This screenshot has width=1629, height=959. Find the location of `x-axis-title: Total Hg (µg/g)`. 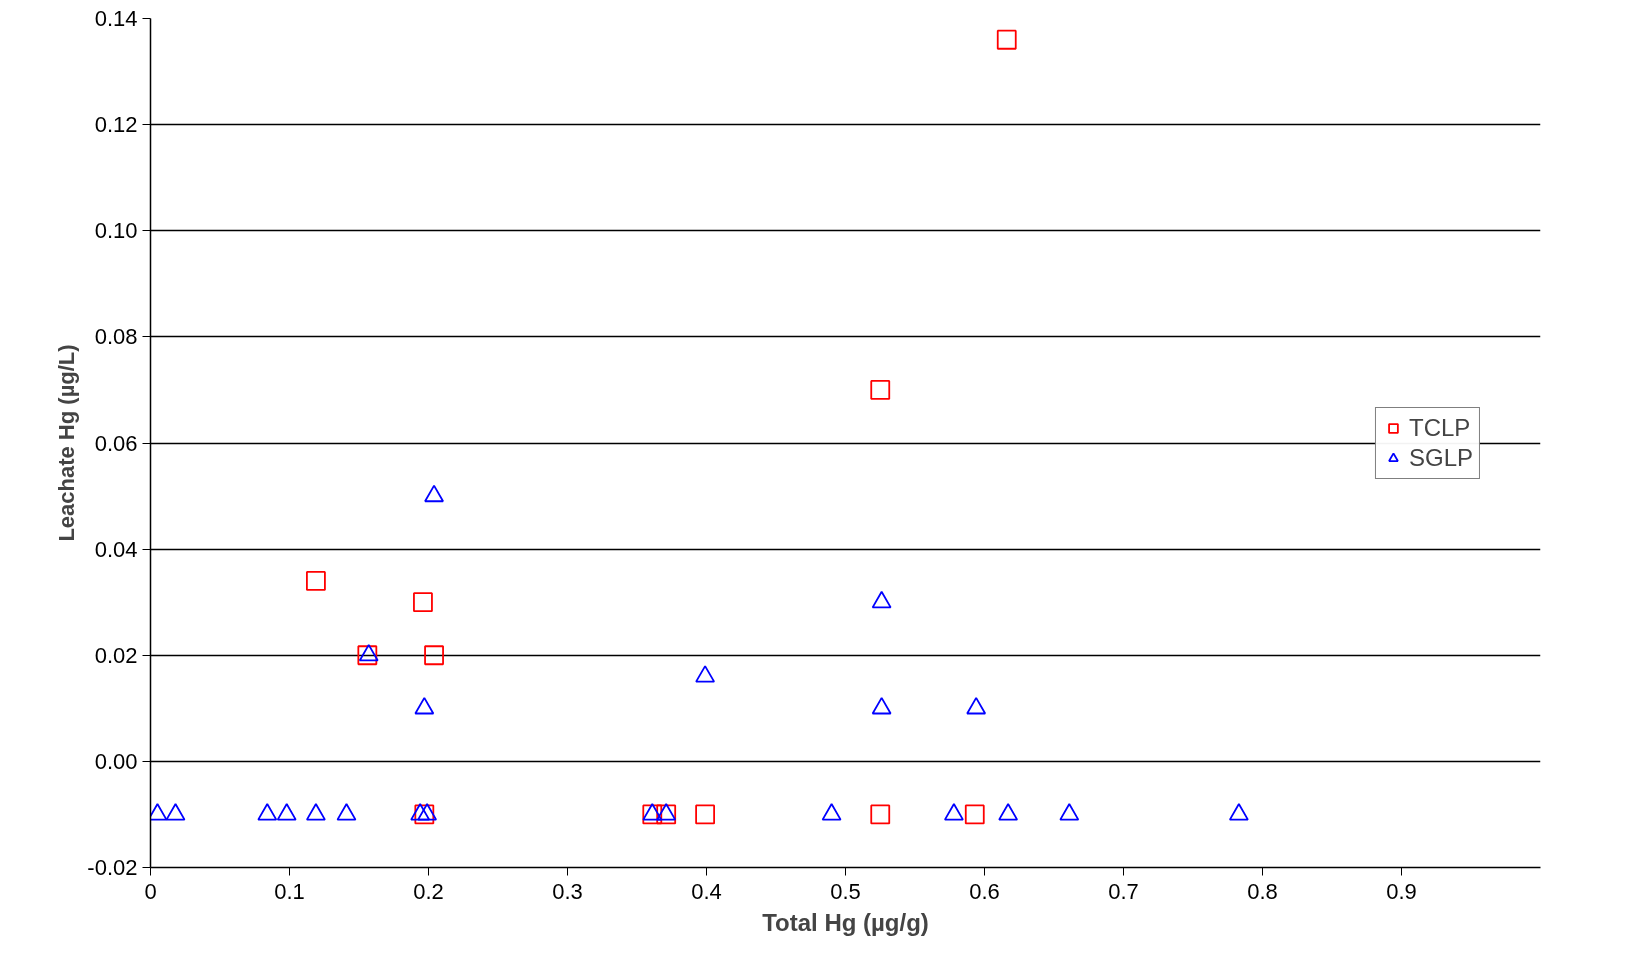

x-axis-title: Total Hg (µg/g) is located at coordinates (845, 922).